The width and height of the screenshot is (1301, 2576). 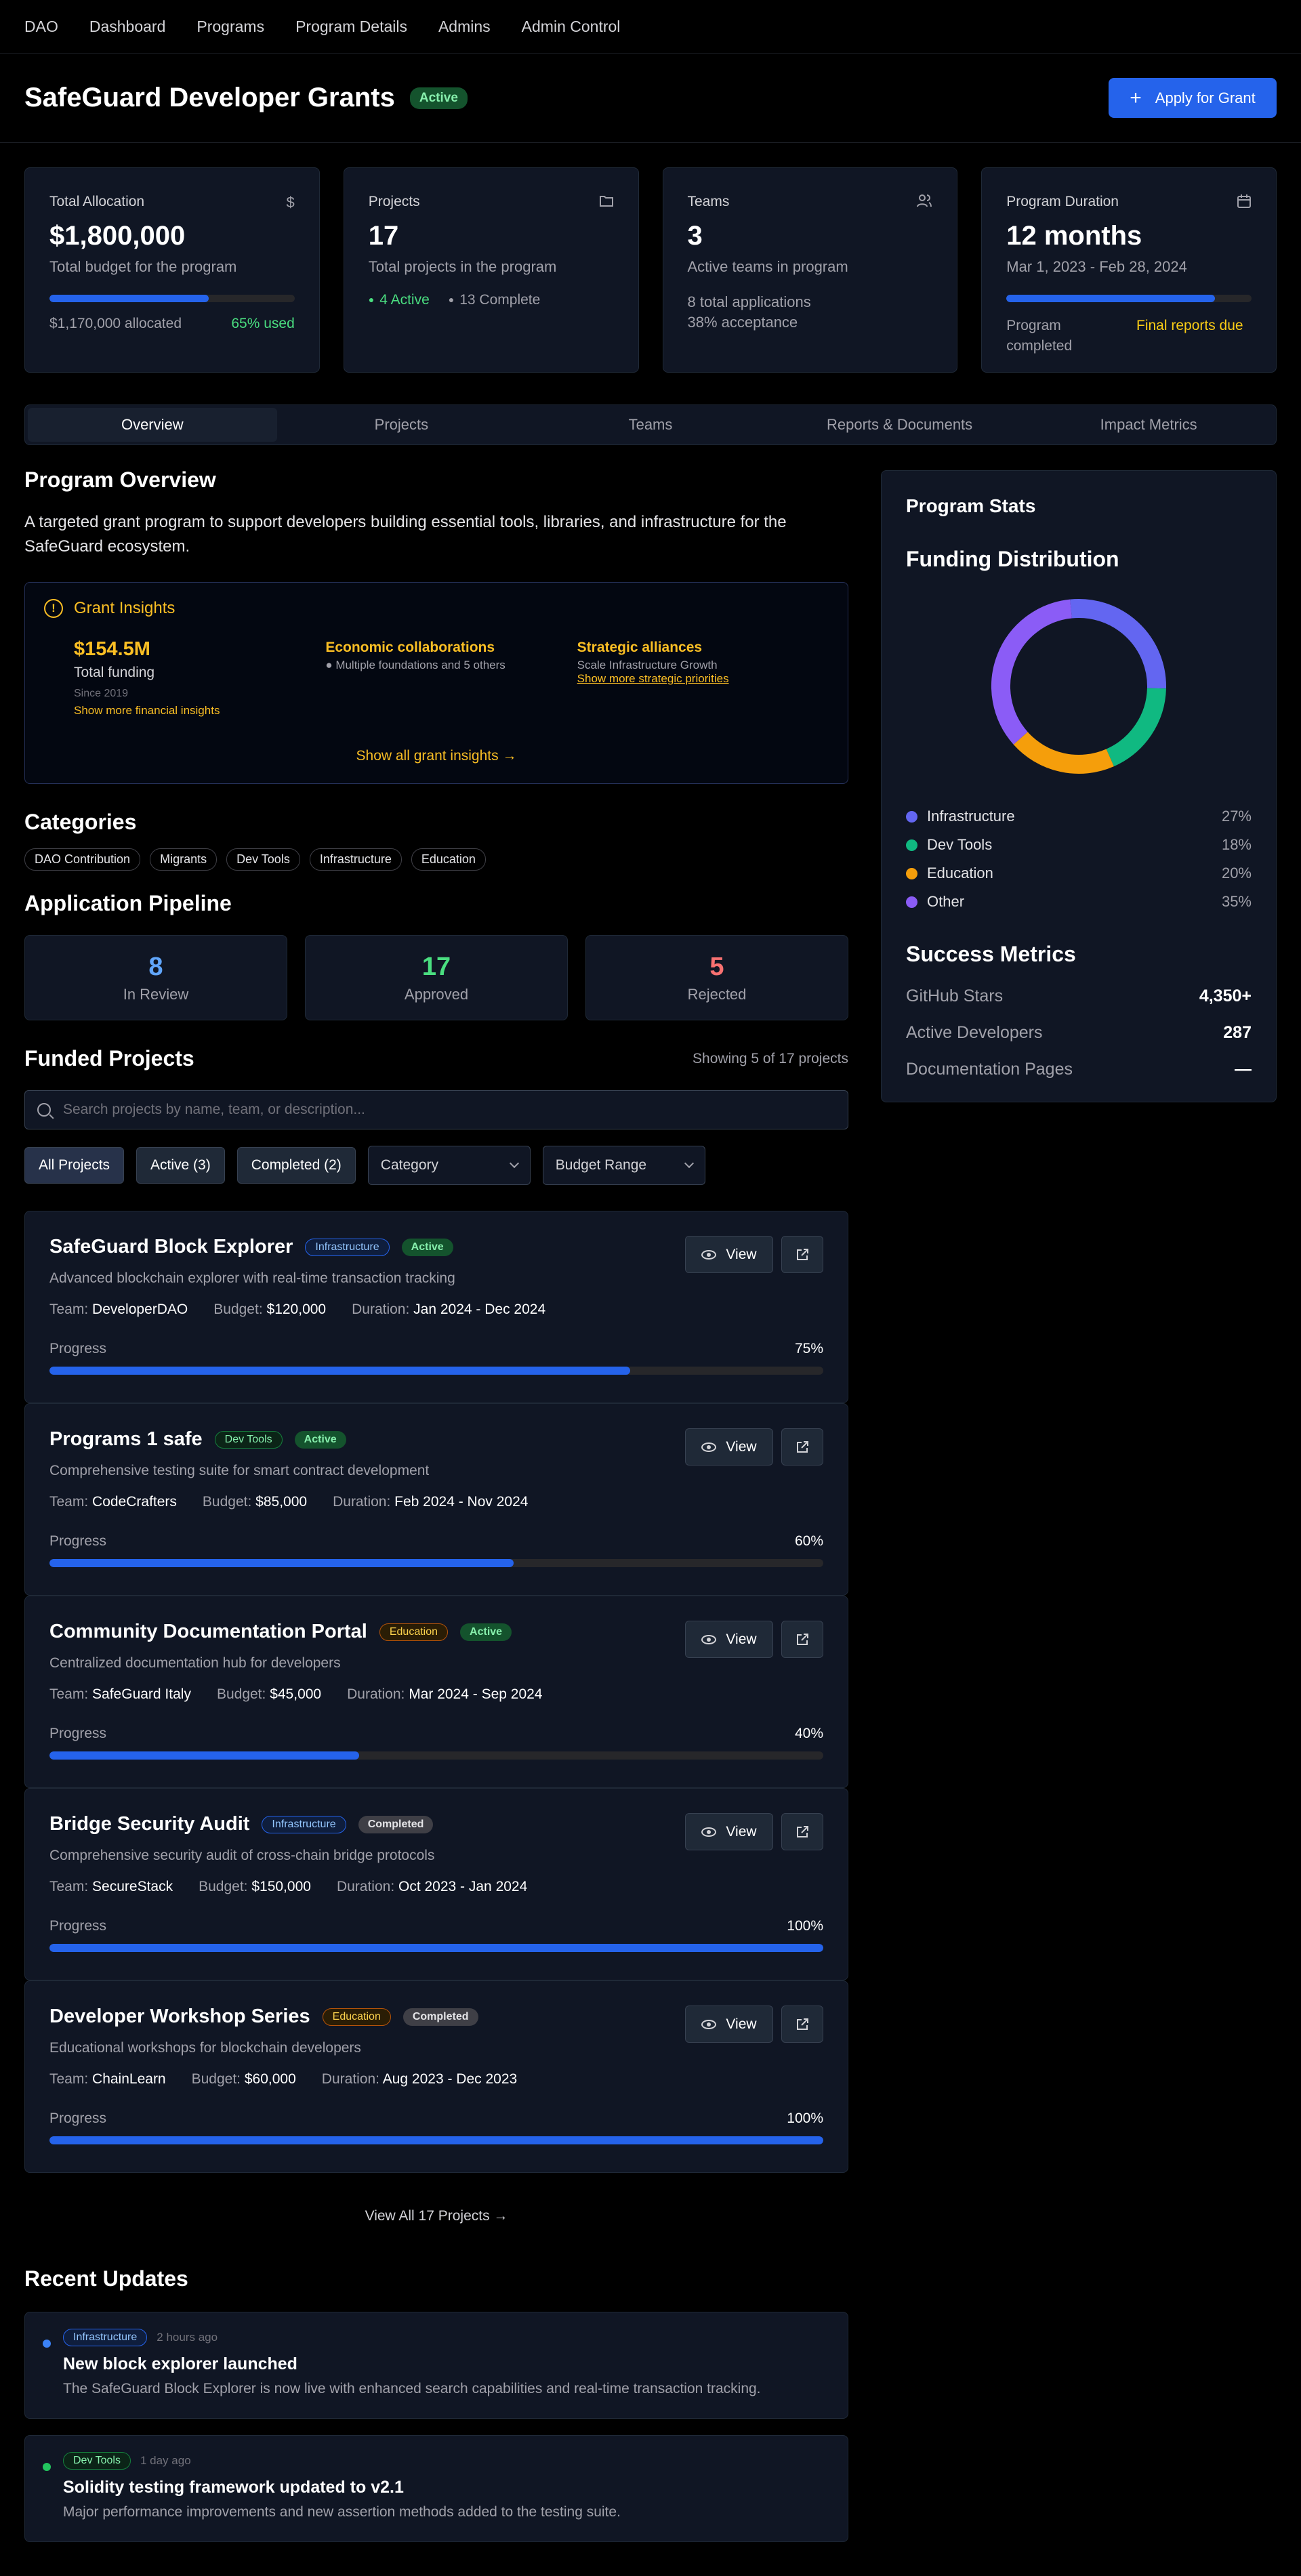 I want to click on card-value: 17, so click(x=383, y=236).